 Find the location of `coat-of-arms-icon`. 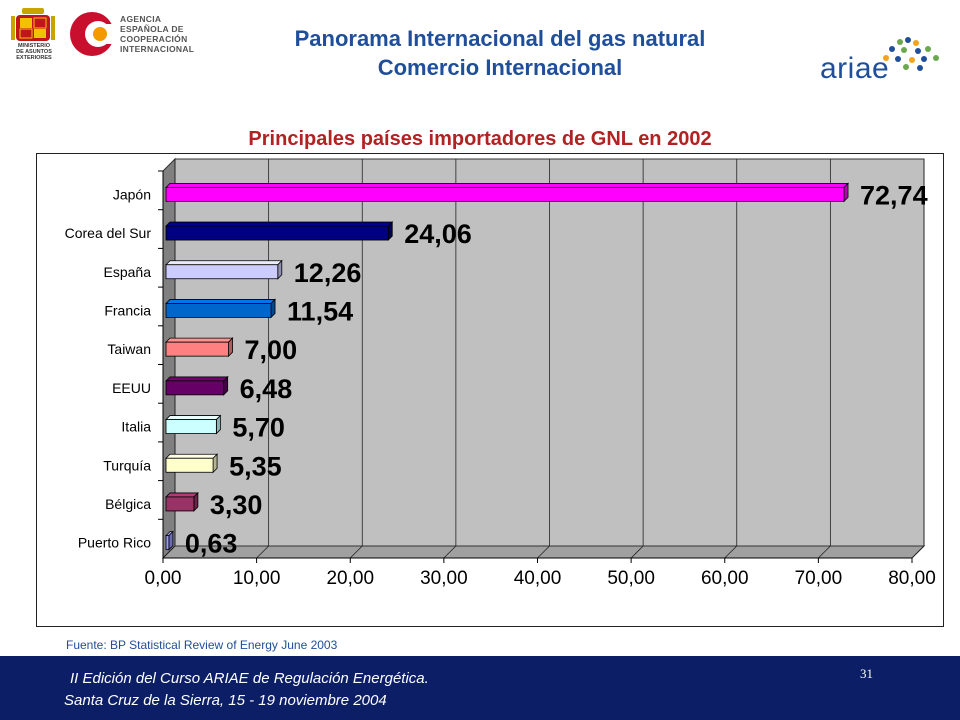

coat-of-arms-icon is located at coordinates (33, 24).